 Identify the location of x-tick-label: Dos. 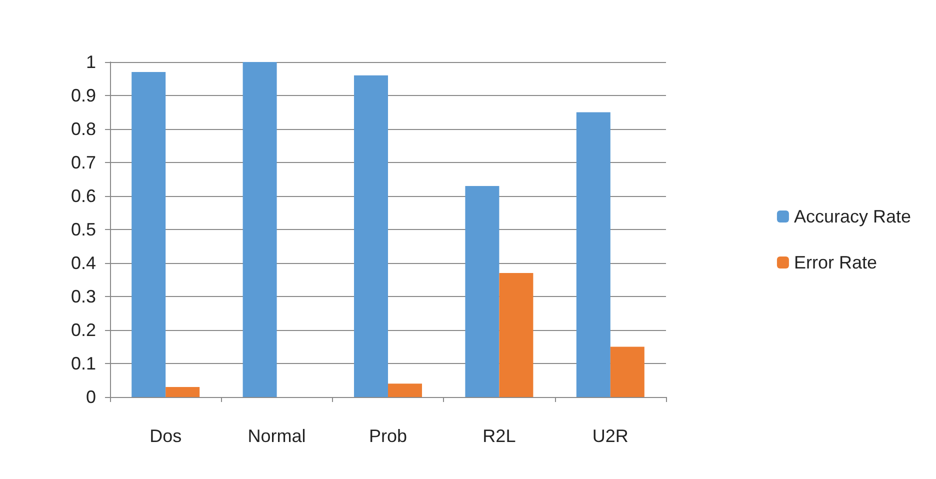
(166, 436).